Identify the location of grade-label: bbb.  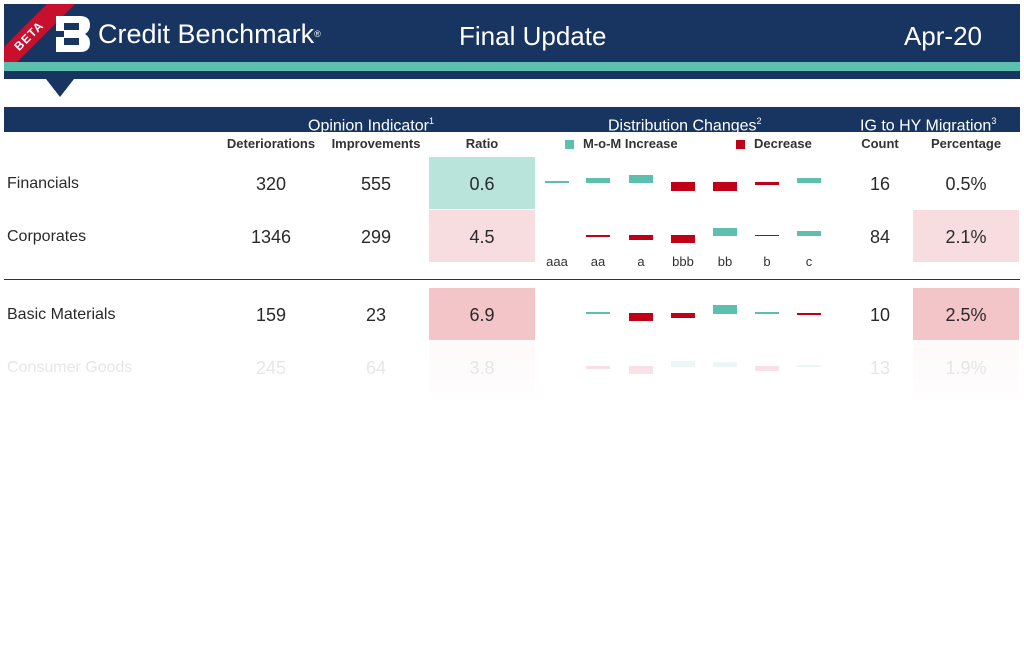
(683, 261).